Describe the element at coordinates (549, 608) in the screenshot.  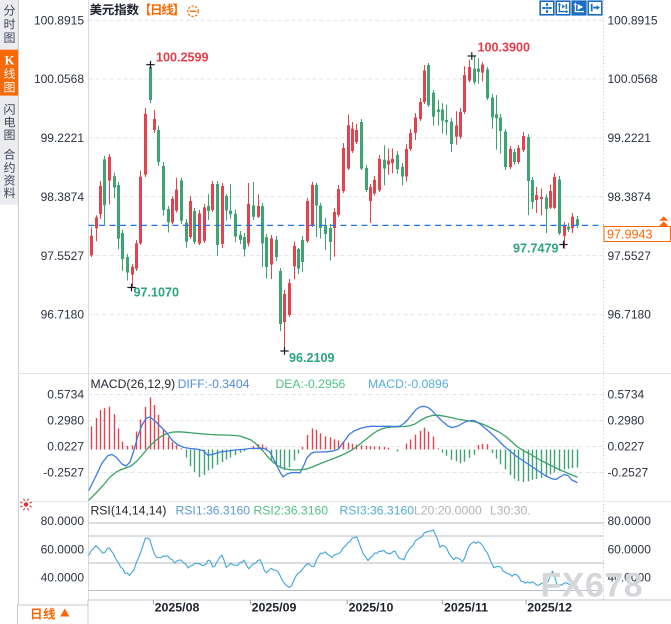
I see `svg-text: 2025/12` at that location.